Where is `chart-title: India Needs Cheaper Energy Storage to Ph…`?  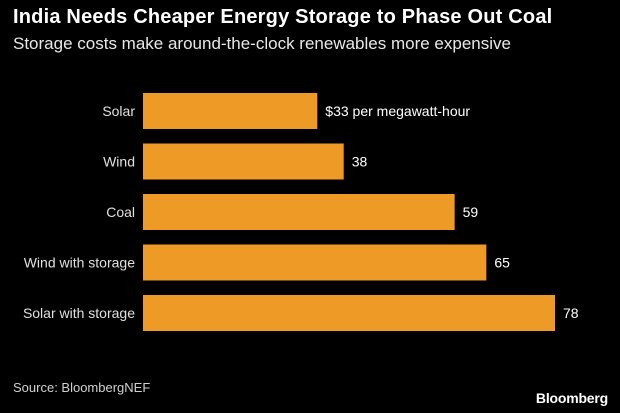
chart-title: India Needs Cheaper Energy Storage to Ph… is located at coordinates (283, 17).